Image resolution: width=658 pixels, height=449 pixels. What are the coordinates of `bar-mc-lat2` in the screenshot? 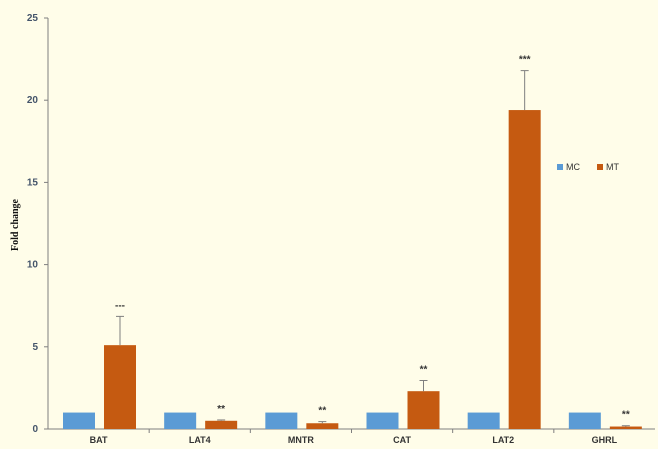 It's located at (483, 420).